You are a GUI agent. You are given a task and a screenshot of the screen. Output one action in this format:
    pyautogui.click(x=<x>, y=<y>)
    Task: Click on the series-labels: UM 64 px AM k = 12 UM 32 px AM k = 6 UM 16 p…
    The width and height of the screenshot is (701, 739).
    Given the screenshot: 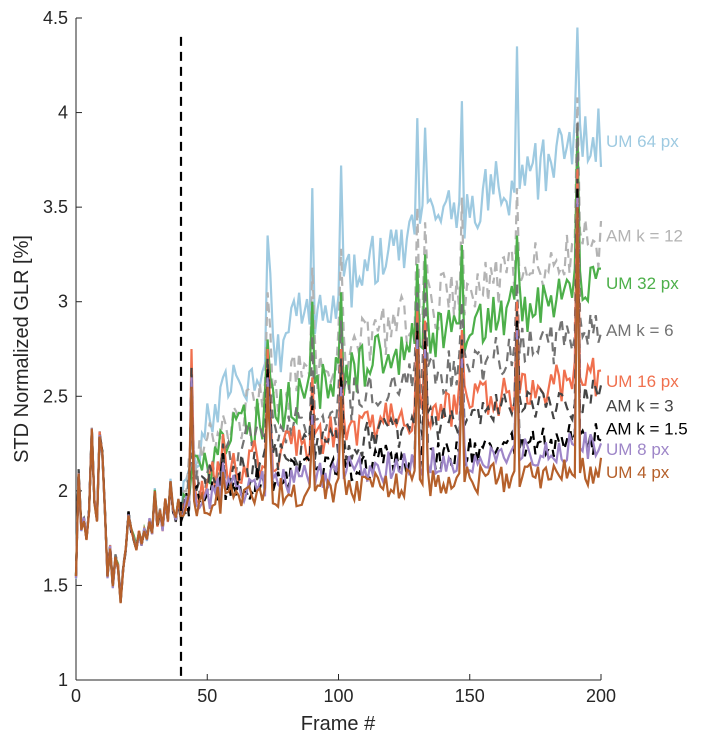 What is the action you would take?
    pyautogui.click(x=647, y=307)
    